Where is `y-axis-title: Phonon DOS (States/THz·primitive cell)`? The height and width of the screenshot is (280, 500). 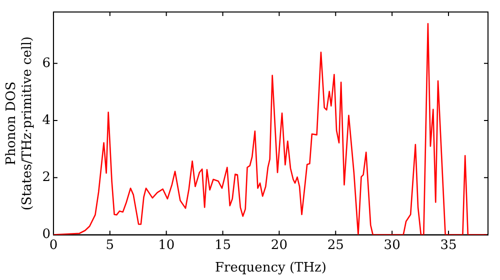
y-axis-title: Phonon DOS (States/THz·primitive cell) is located at coordinates (19, 123).